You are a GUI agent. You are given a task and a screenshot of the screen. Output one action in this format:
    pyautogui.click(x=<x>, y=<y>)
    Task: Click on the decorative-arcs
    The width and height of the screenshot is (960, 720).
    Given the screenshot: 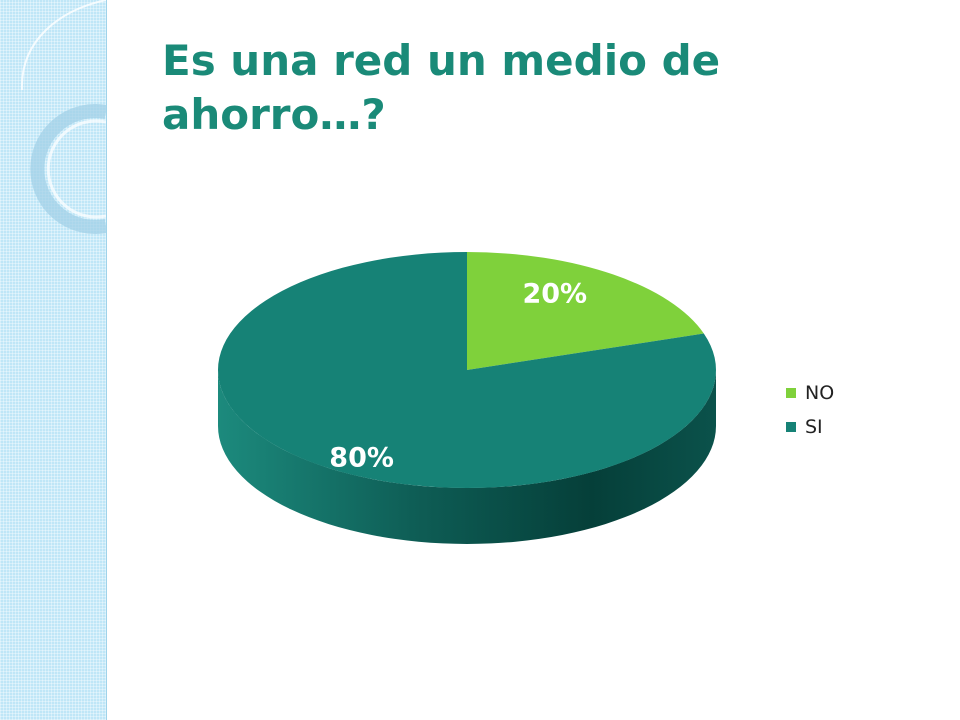 What is the action you would take?
    pyautogui.click(x=63, y=117)
    